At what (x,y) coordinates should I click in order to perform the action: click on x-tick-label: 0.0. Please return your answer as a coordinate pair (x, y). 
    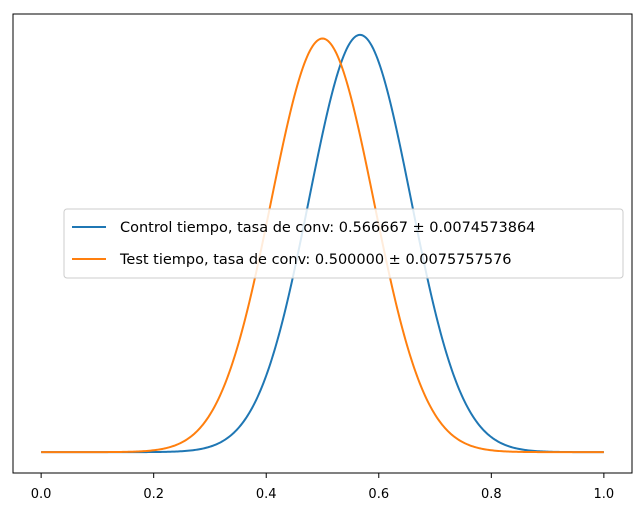
    Looking at the image, I should click on (41, 494).